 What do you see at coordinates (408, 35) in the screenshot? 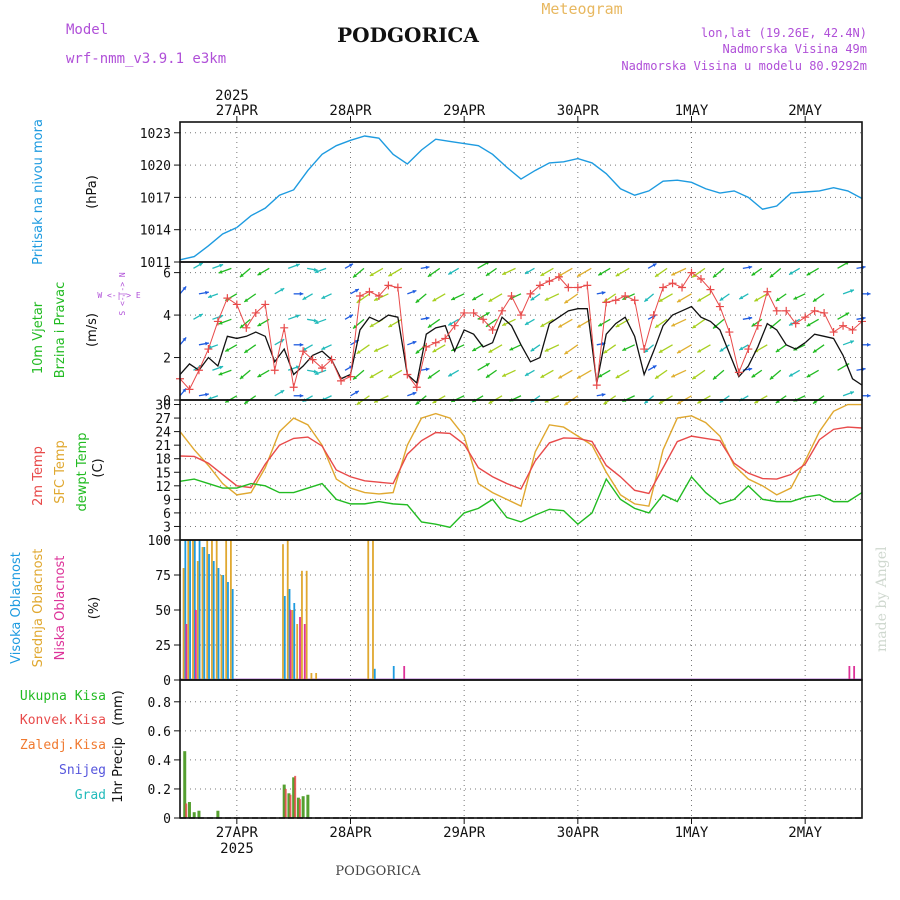
I see `page-title: PODGORICA` at bounding box center [408, 35].